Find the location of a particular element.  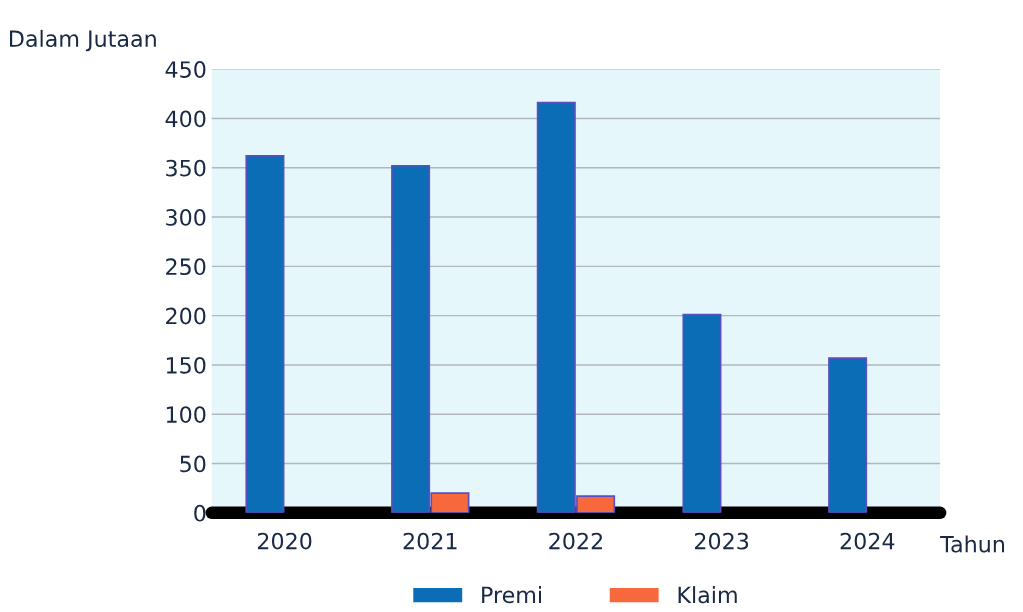

y-tick-label: 50 is located at coordinates (193, 464).